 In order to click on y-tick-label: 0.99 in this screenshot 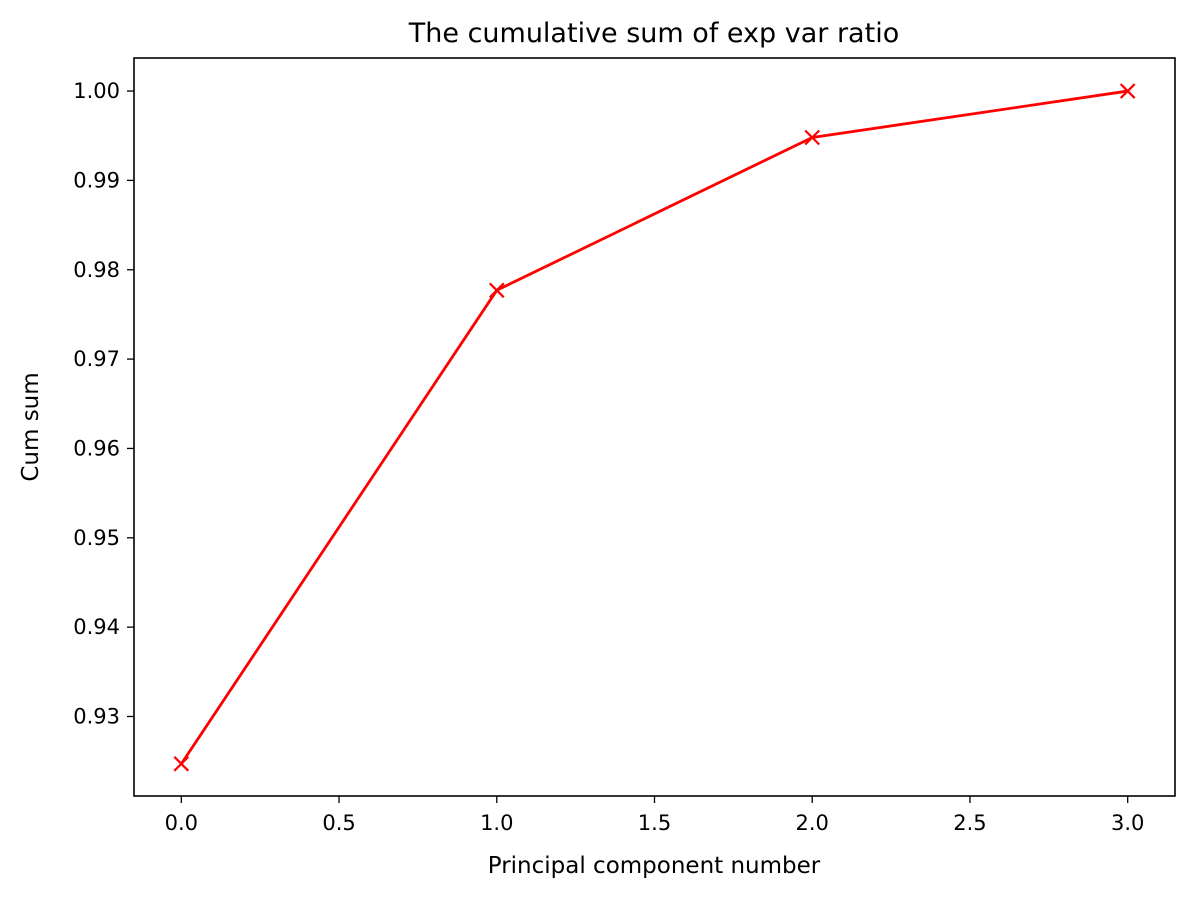, I will do `click(96, 180)`.